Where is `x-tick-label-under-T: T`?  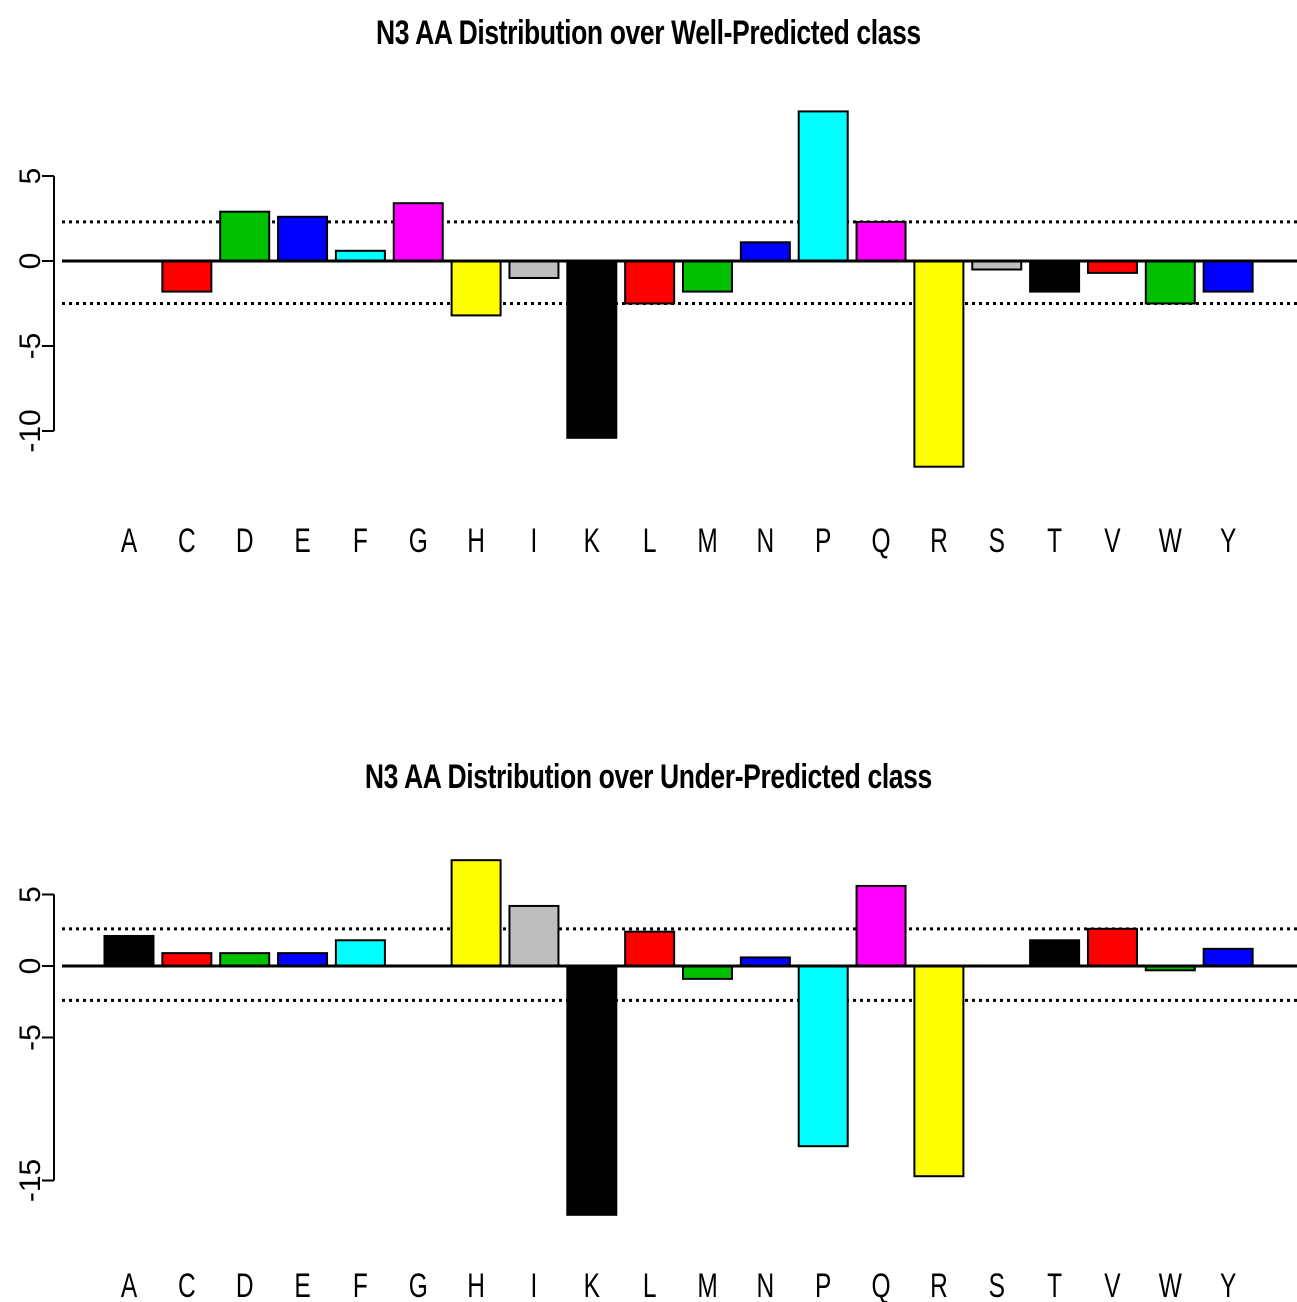
x-tick-label-under-T: T is located at coordinates (1054, 1284).